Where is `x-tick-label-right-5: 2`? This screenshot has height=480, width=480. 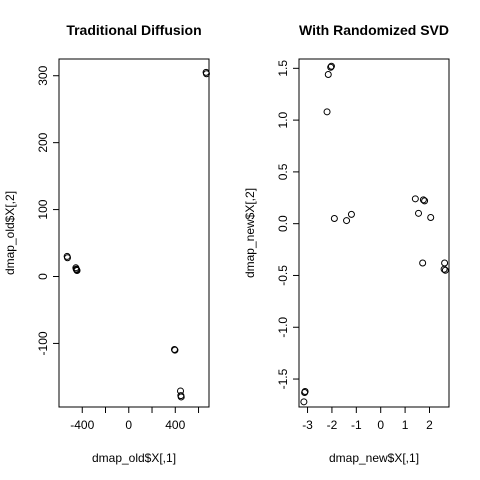
x-tick-label-right-5: 2 is located at coordinates (429, 425).